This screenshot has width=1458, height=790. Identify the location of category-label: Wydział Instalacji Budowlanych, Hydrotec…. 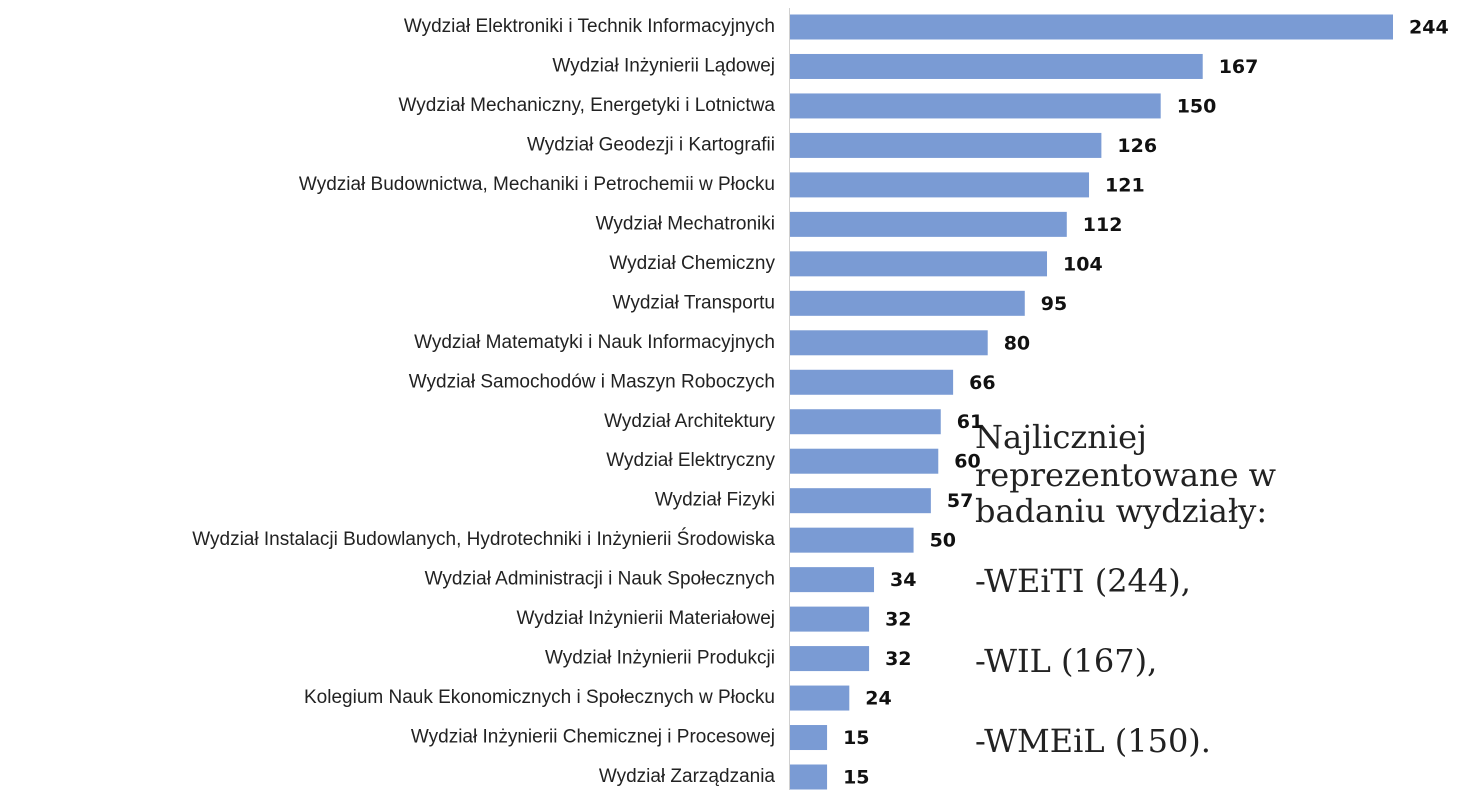
(483, 539).